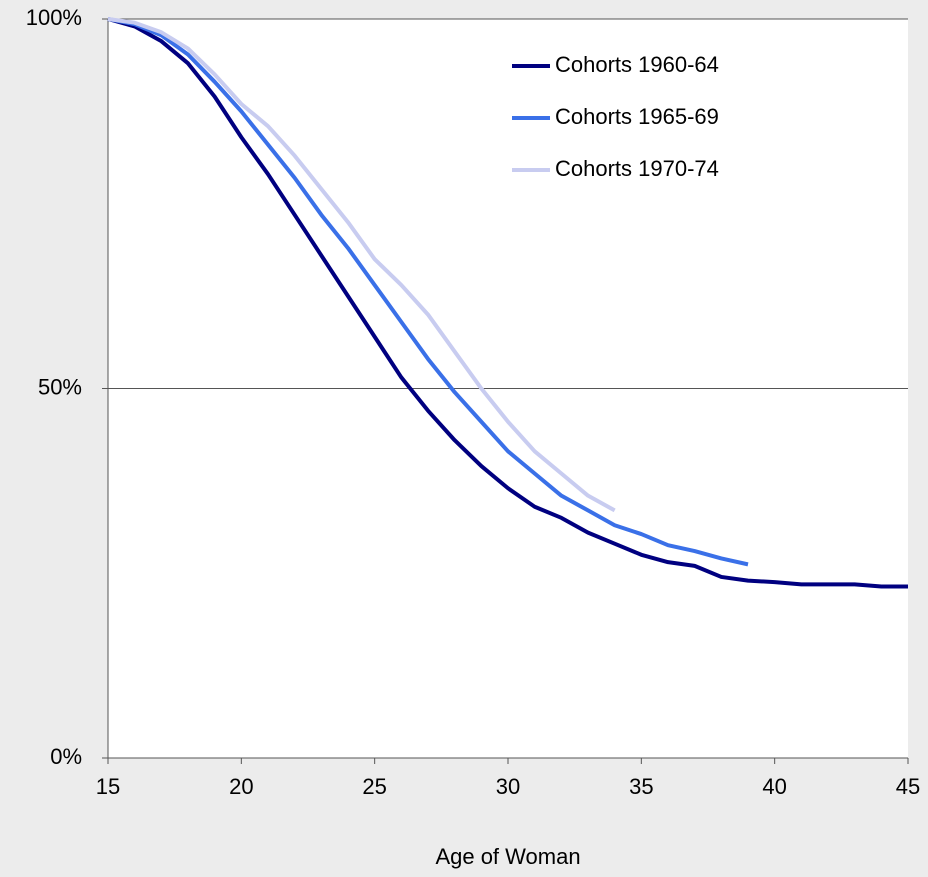 The width and height of the screenshot is (928, 877). What do you see at coordinates (637, 64) in the screenshot?
I see `legend-label: Cohorts 1960-64` at bounding box center [637, 64].